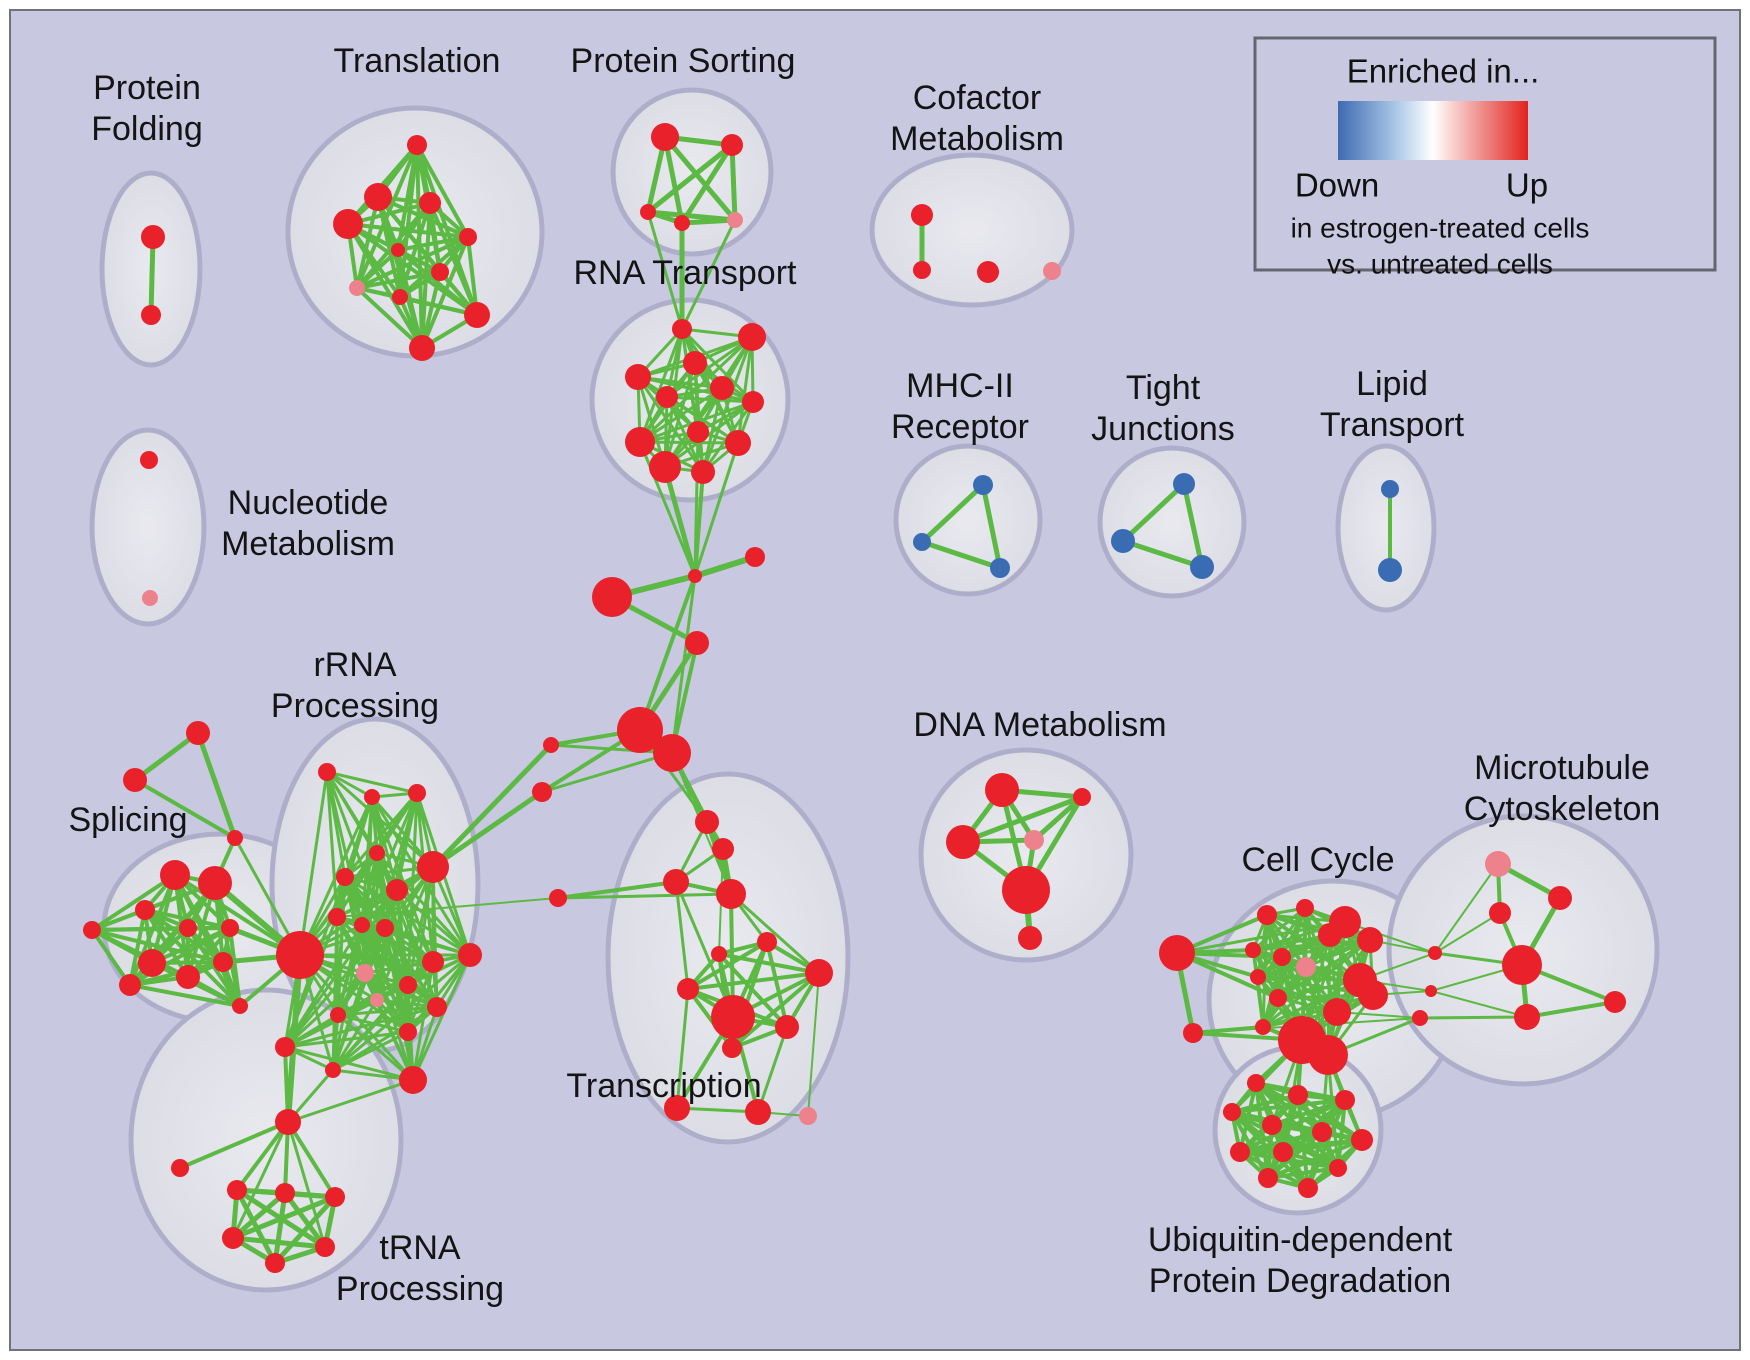 The width and height of the screenshot is (1750, 1360). I want to click on legend-caption-line1: in estrogen-treated cells, so click(1440, 227).